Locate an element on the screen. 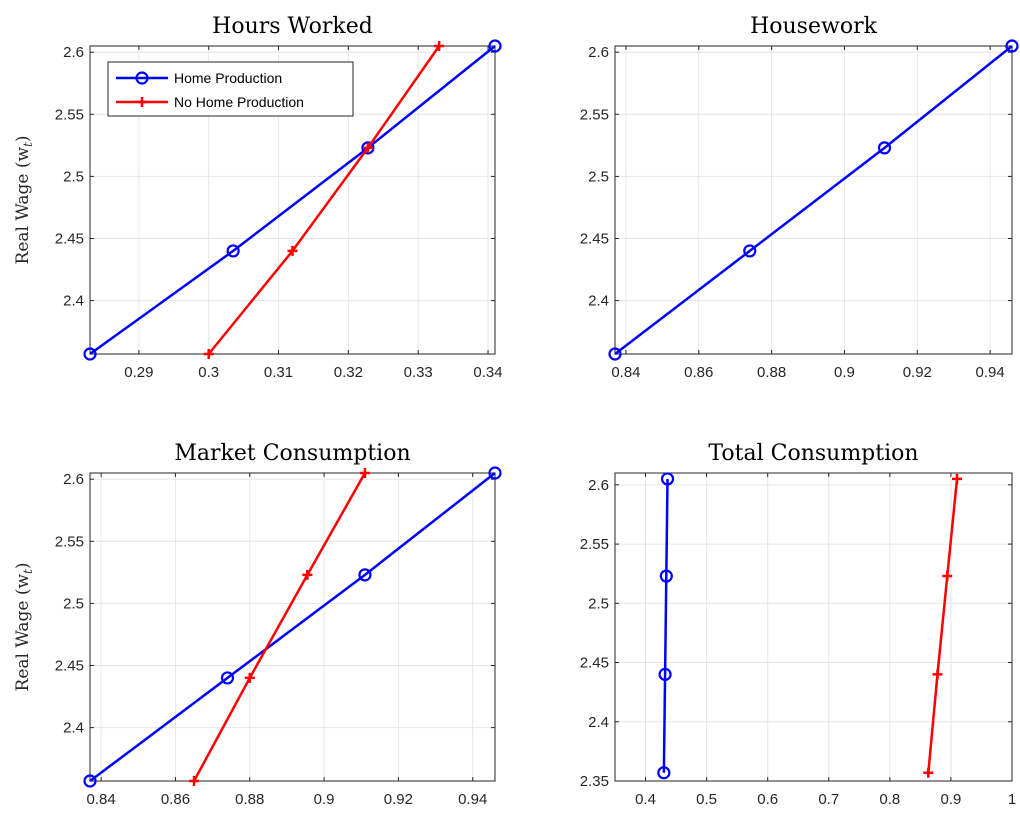 Image resolution: width=1020 pixels, height=815 pixels. x-tick-label: 0.4 is located at coordinates (645, 799).